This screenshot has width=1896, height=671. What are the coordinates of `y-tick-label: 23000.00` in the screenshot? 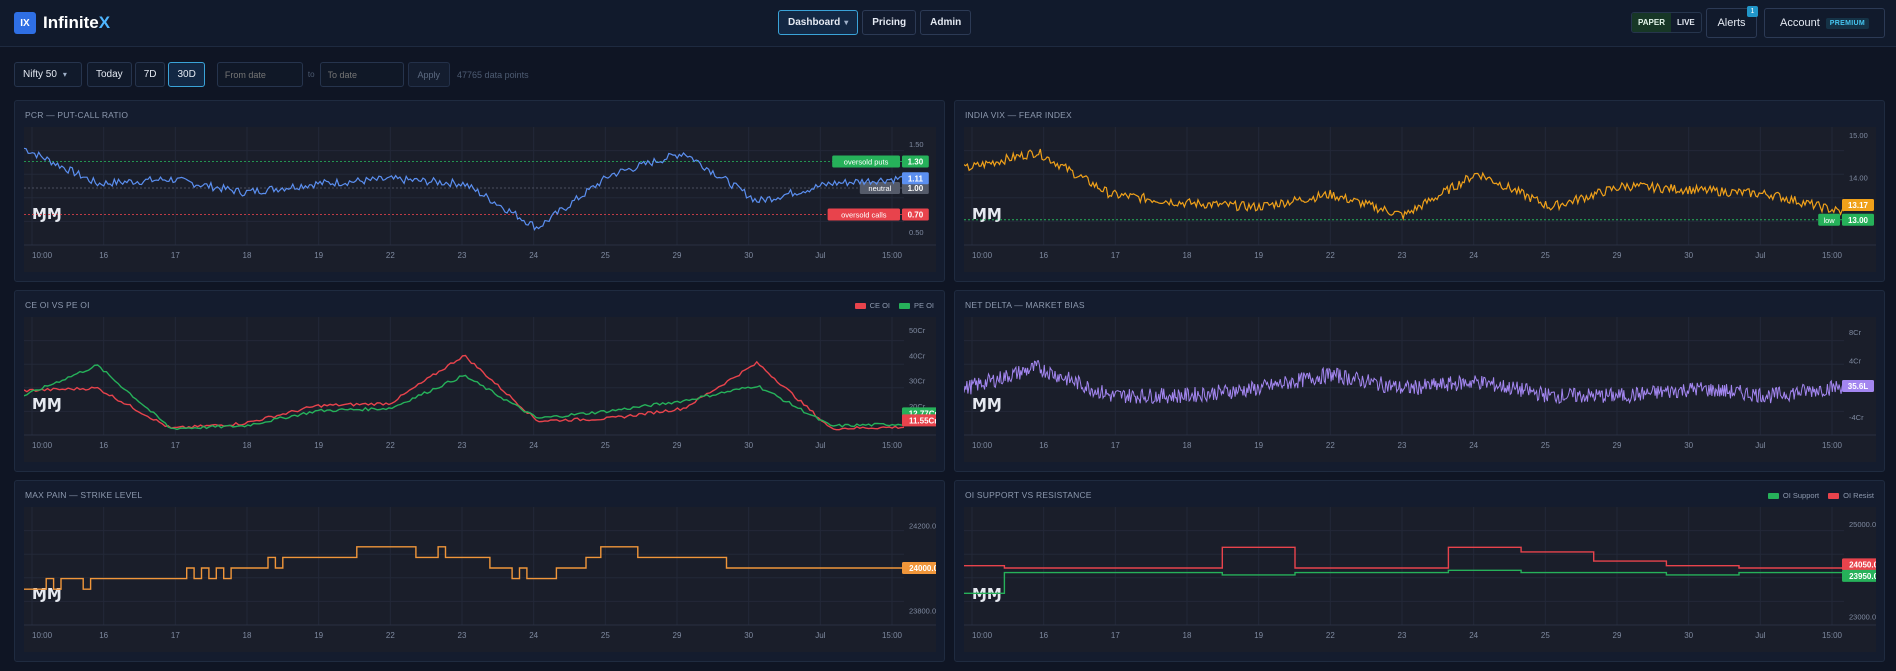 It's located at (1862, 616).